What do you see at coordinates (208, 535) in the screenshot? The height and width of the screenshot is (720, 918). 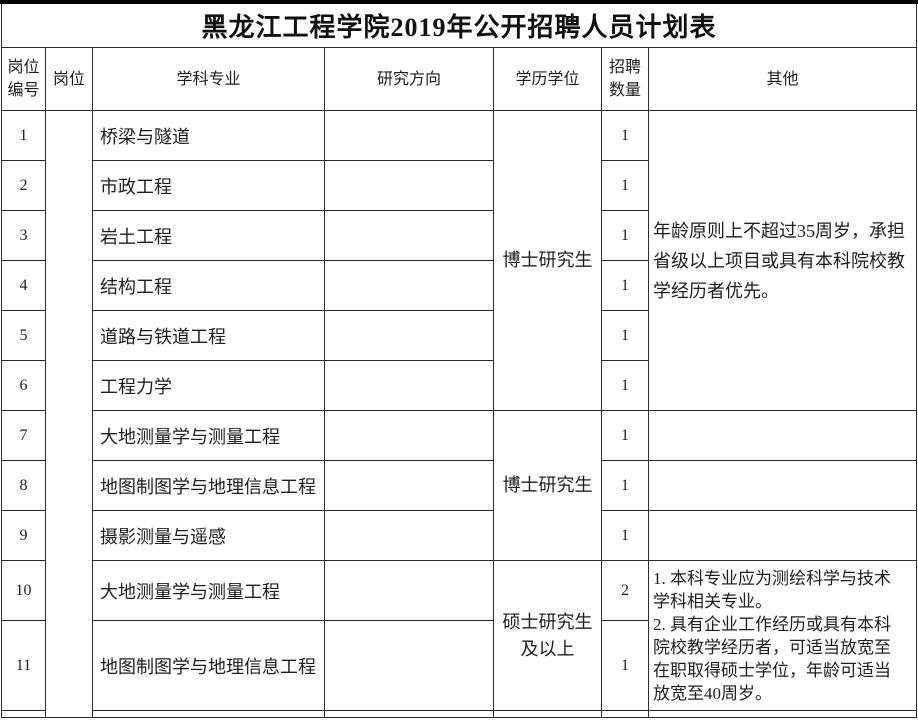 I see `major-cell: 摄影测量与遥感` at bounding box center [208, 535].